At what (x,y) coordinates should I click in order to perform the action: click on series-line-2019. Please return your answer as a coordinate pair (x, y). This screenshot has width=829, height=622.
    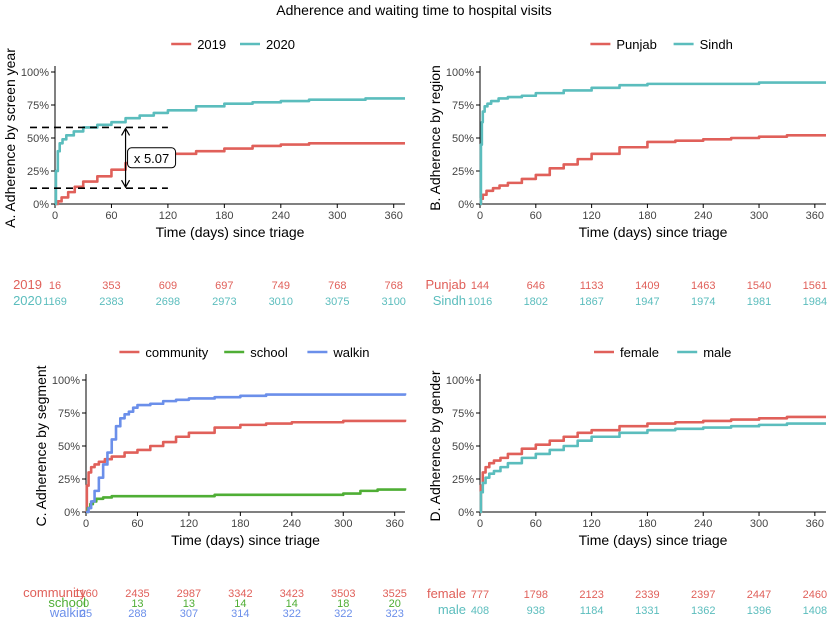
    Looking at the image, I should click on (230, 173).